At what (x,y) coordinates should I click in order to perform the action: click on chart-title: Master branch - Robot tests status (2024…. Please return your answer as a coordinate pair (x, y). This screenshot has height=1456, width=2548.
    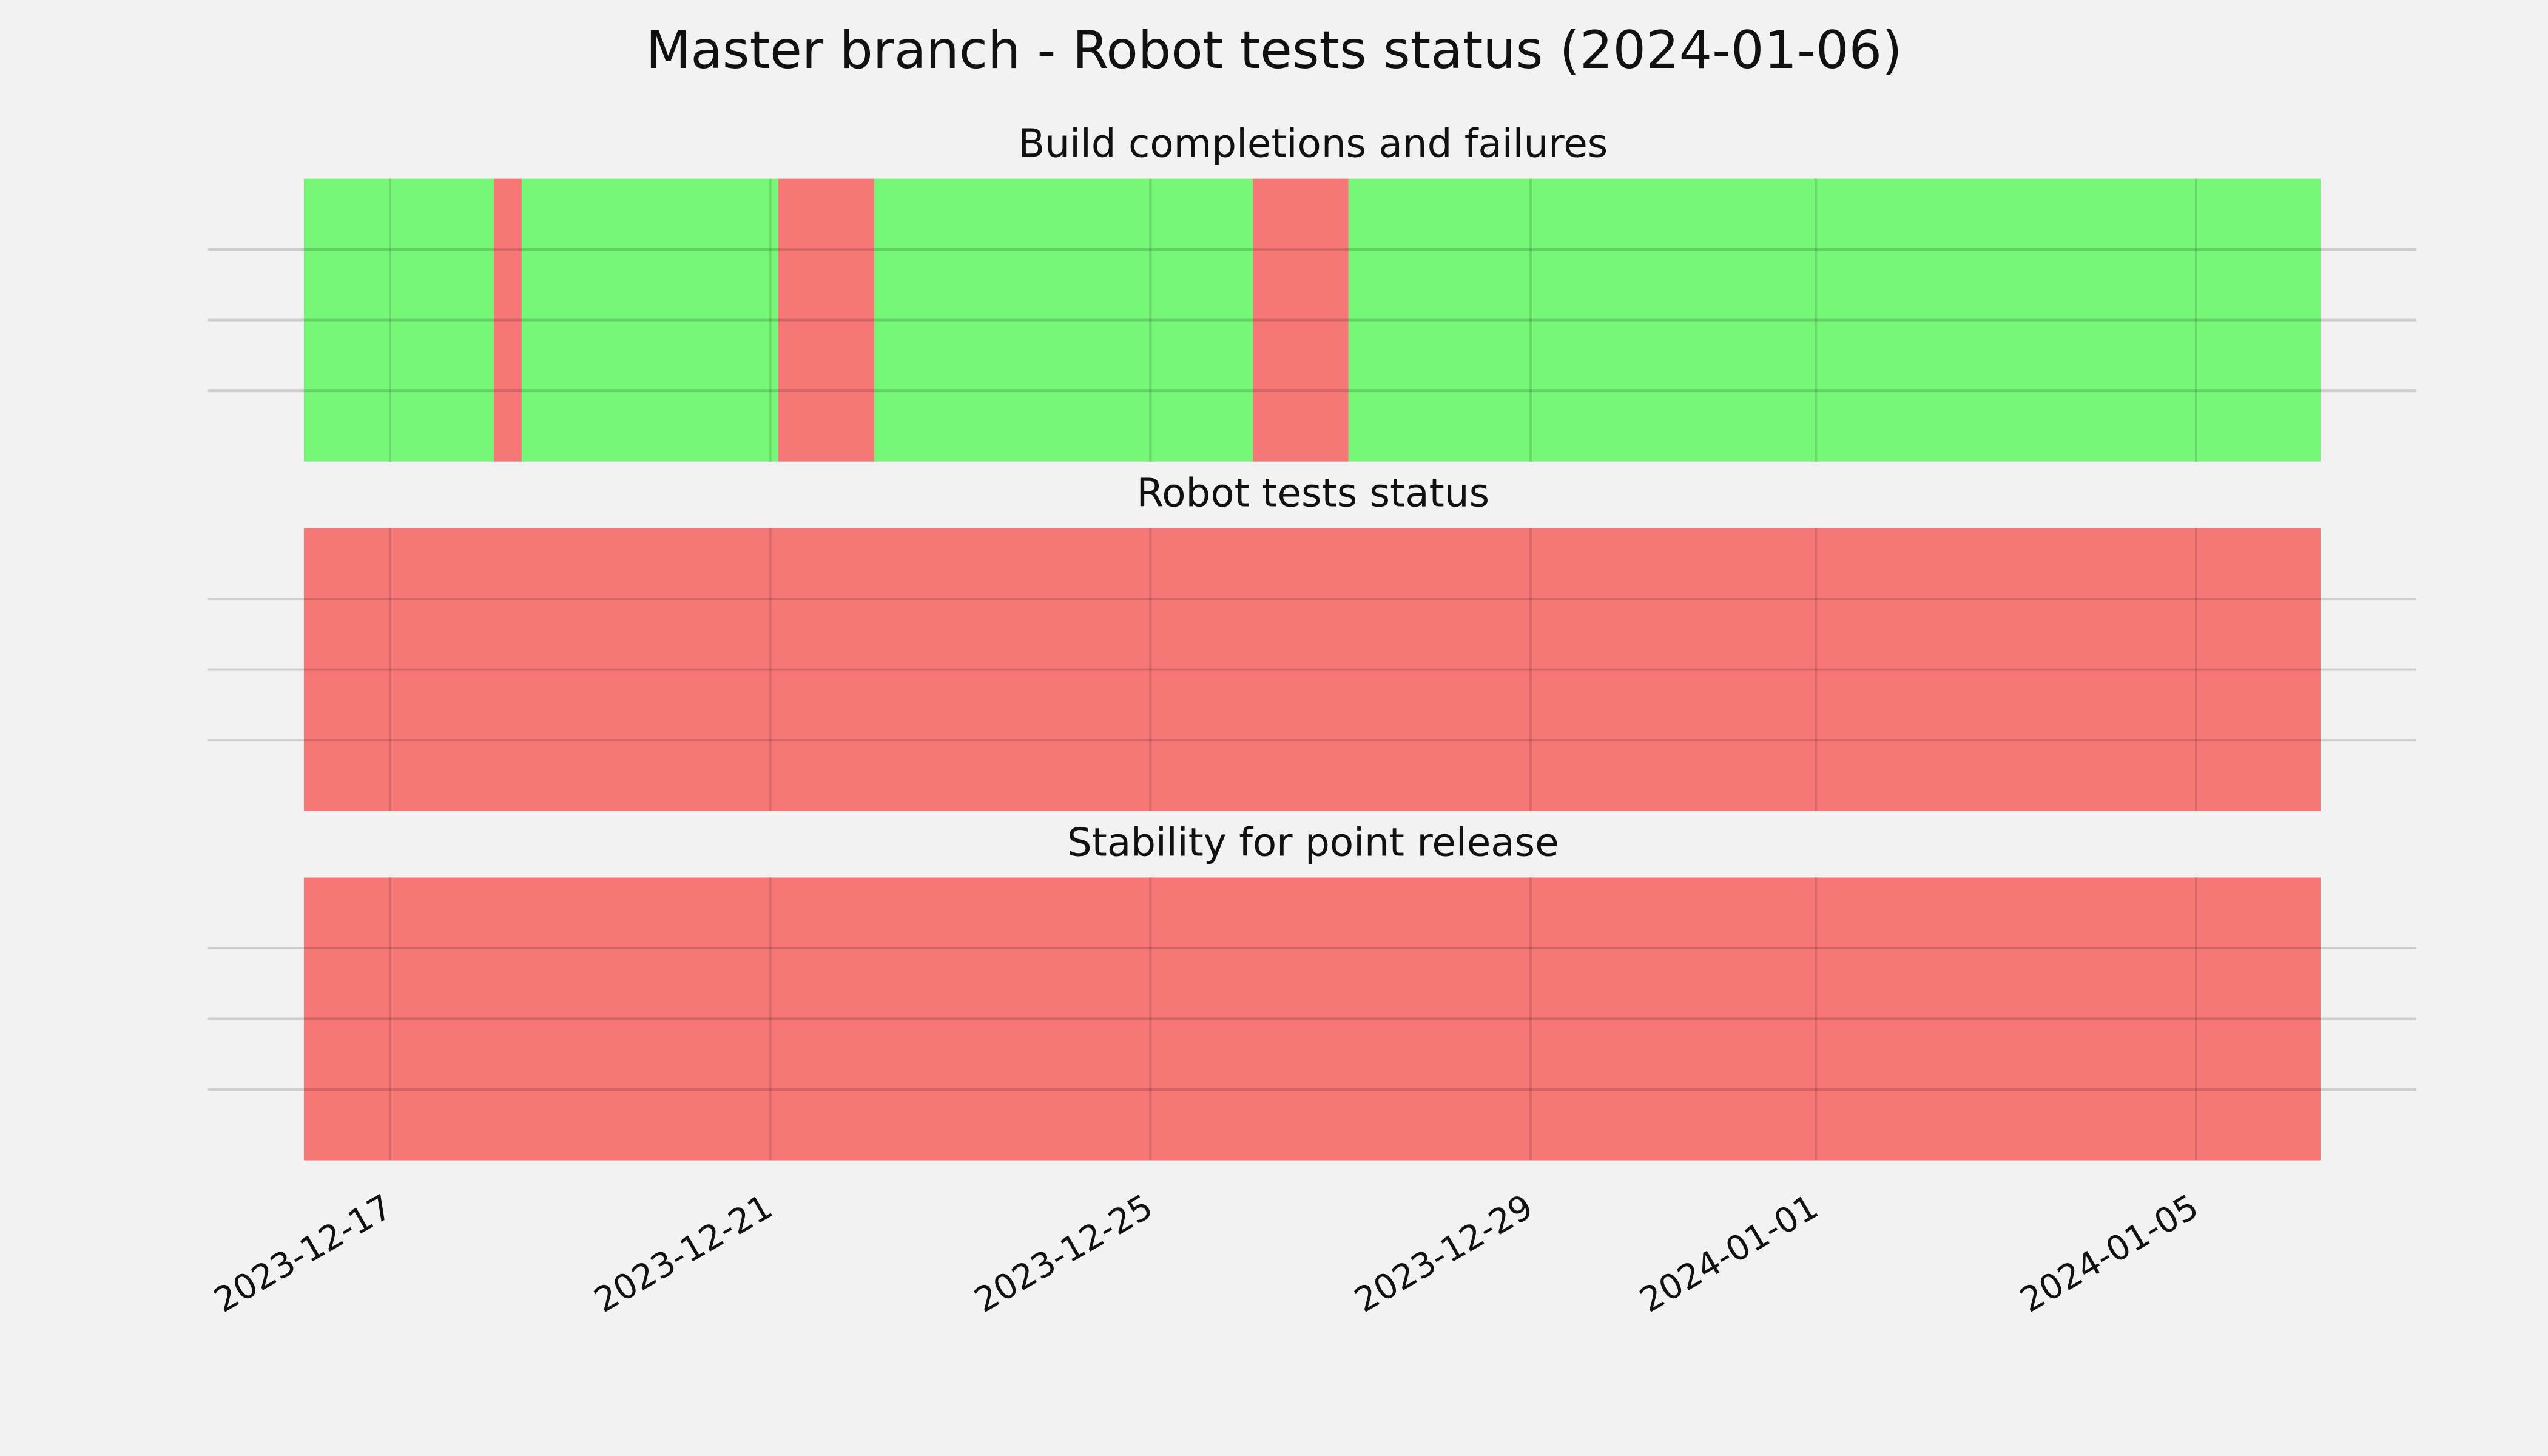
    Looking at the image, I should click on (1273, 50).